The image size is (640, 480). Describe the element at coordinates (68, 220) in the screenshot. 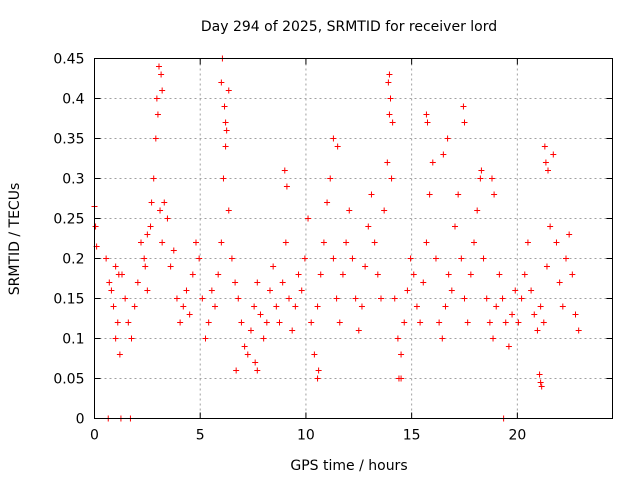

I see `y-tick-label: 0.25` at that location.